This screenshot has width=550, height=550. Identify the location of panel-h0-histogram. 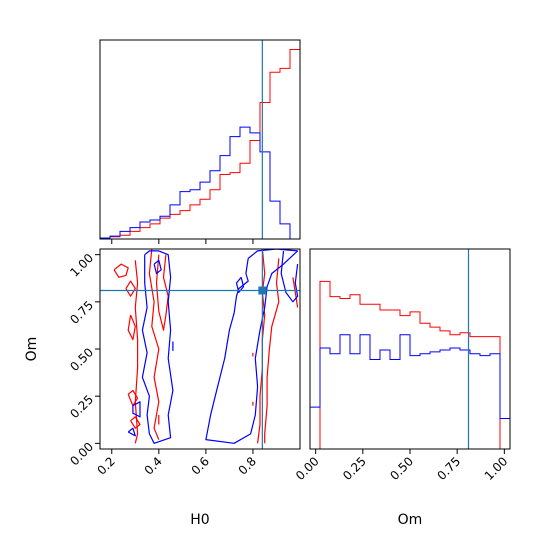
(200, 141).